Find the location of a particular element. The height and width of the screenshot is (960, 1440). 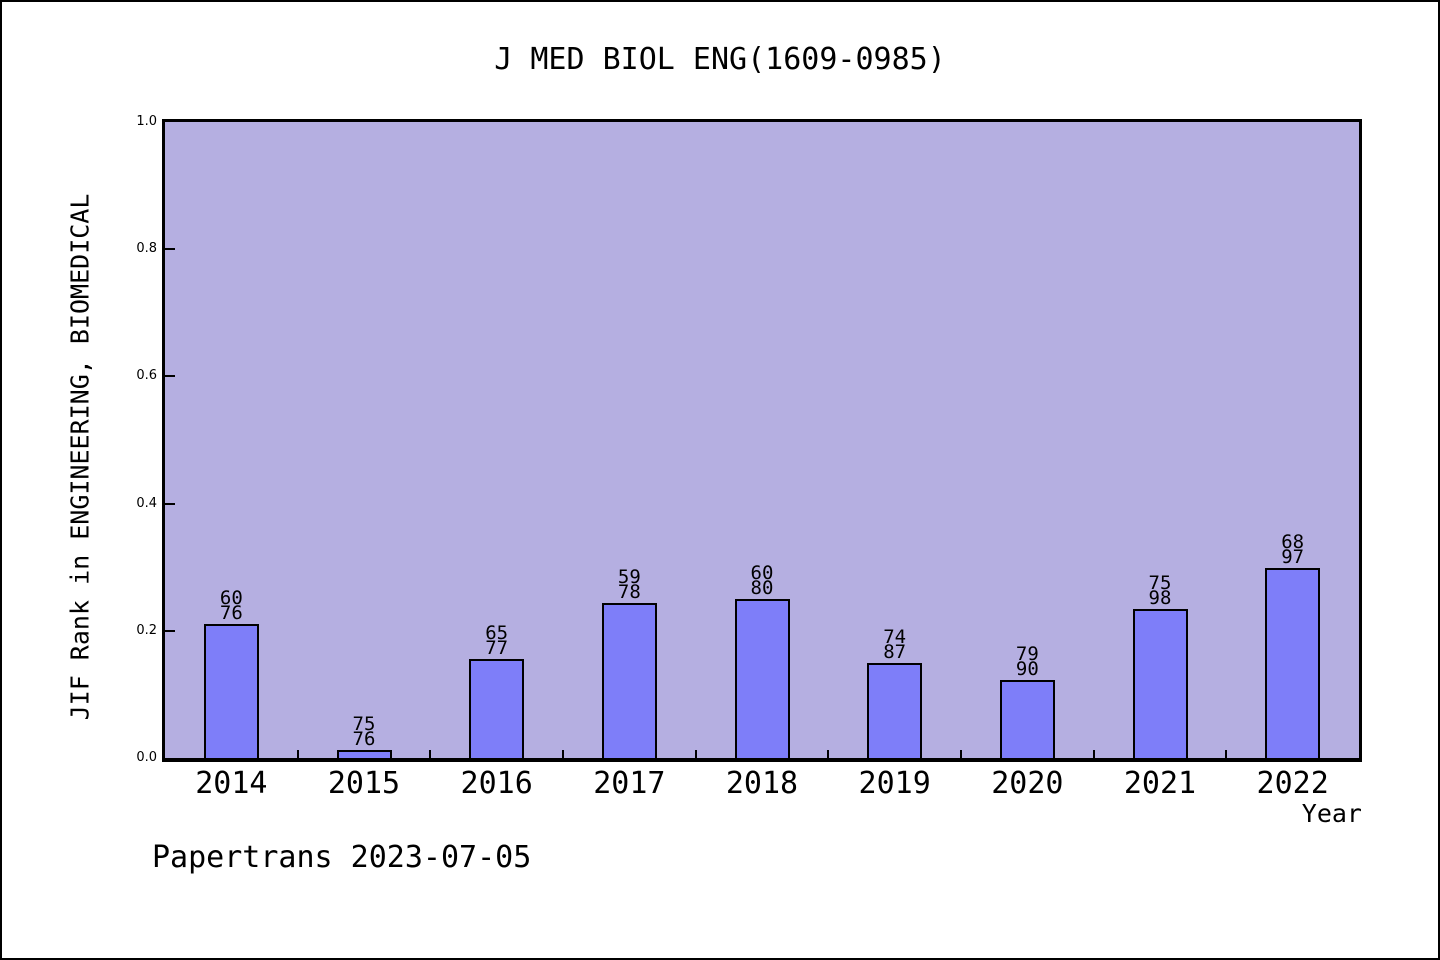

x-tick-label-2014: 2014 is located at coordinates (231, 783).